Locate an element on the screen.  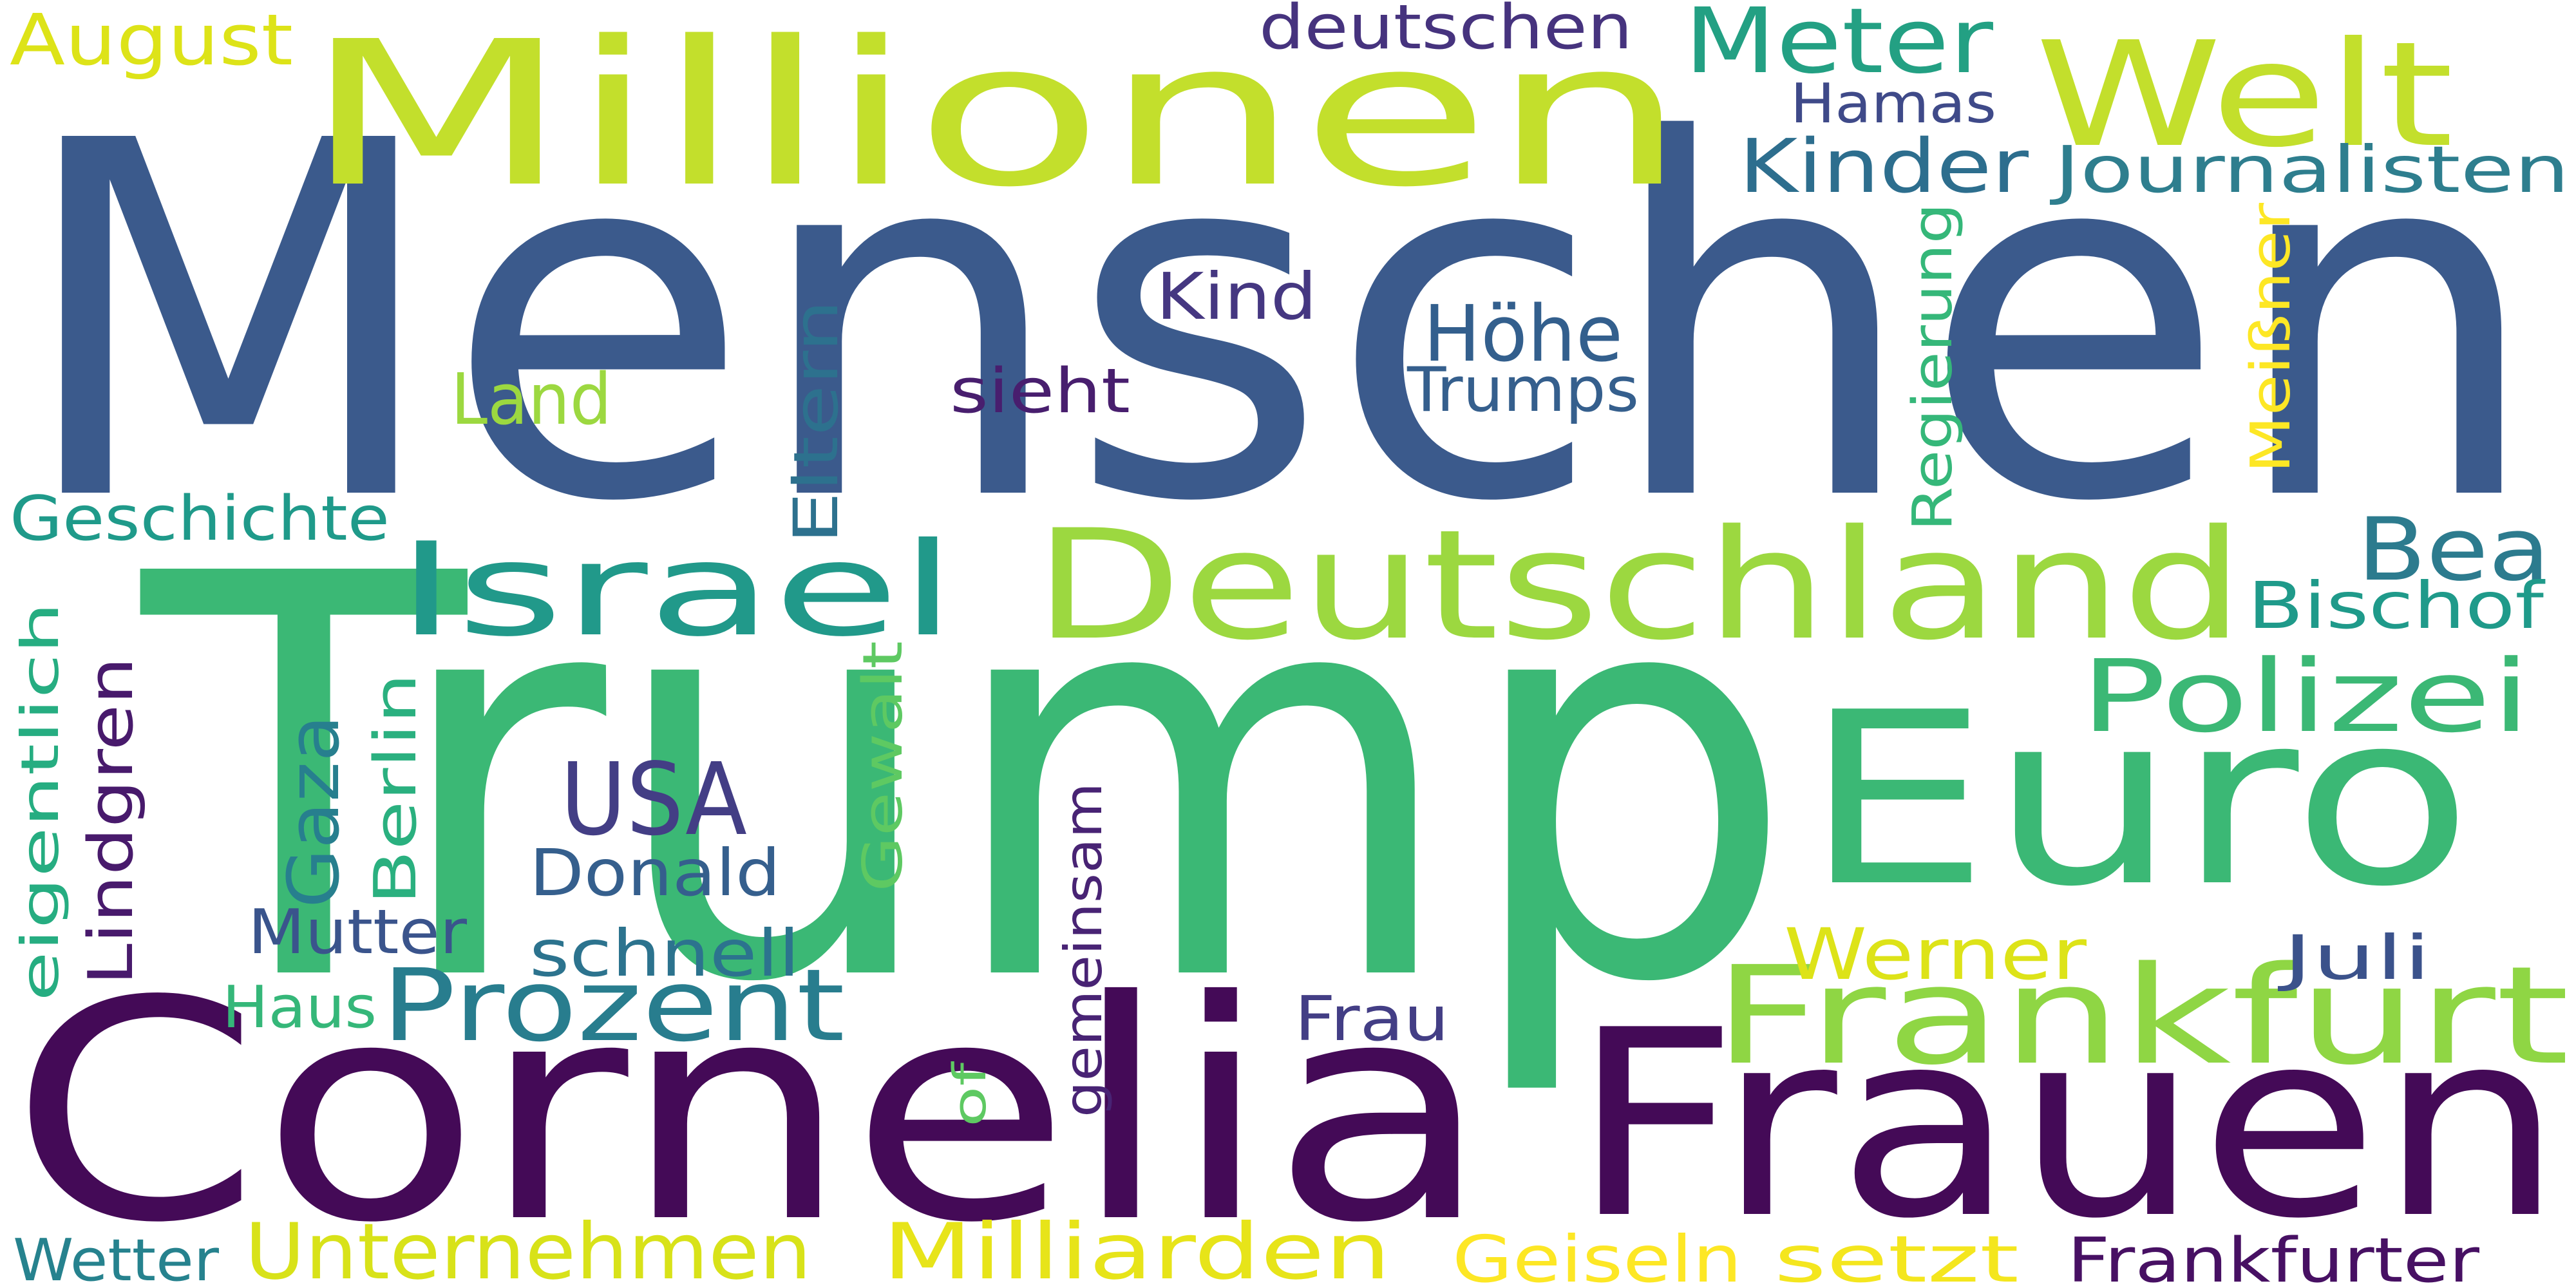
word-gaza: Gaza is located at coordinates (313, 812).